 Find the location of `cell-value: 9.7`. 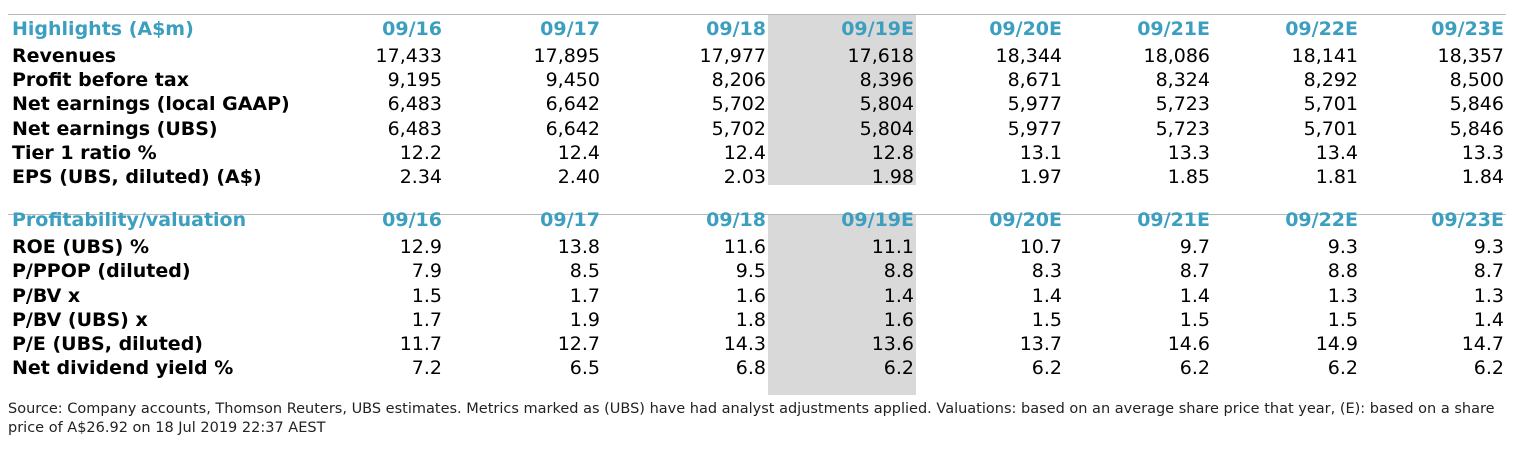

cell-value: 9.7 is located at coordinates (1194, 247).